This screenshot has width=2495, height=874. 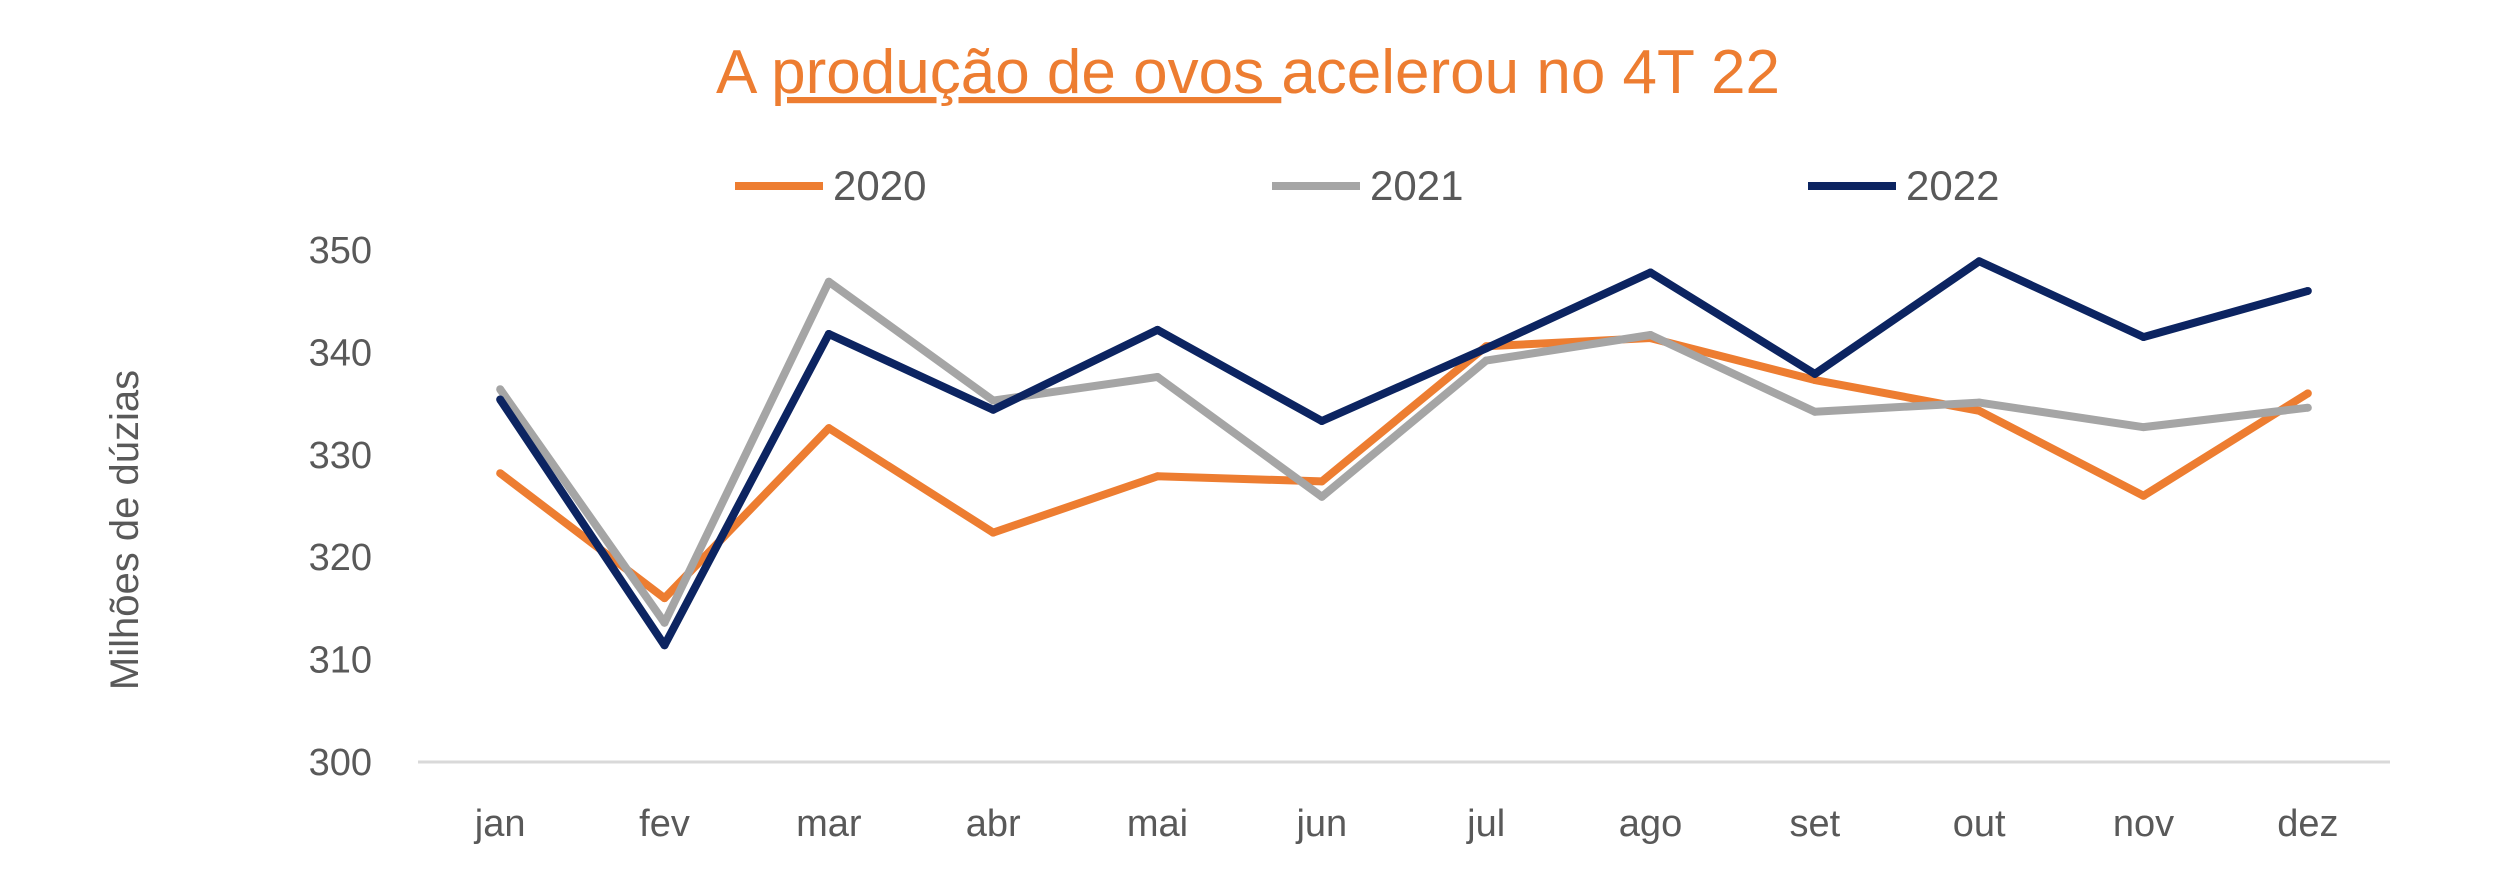 I want to click on x-tick-label: ago, so click(x=1650, y=824).